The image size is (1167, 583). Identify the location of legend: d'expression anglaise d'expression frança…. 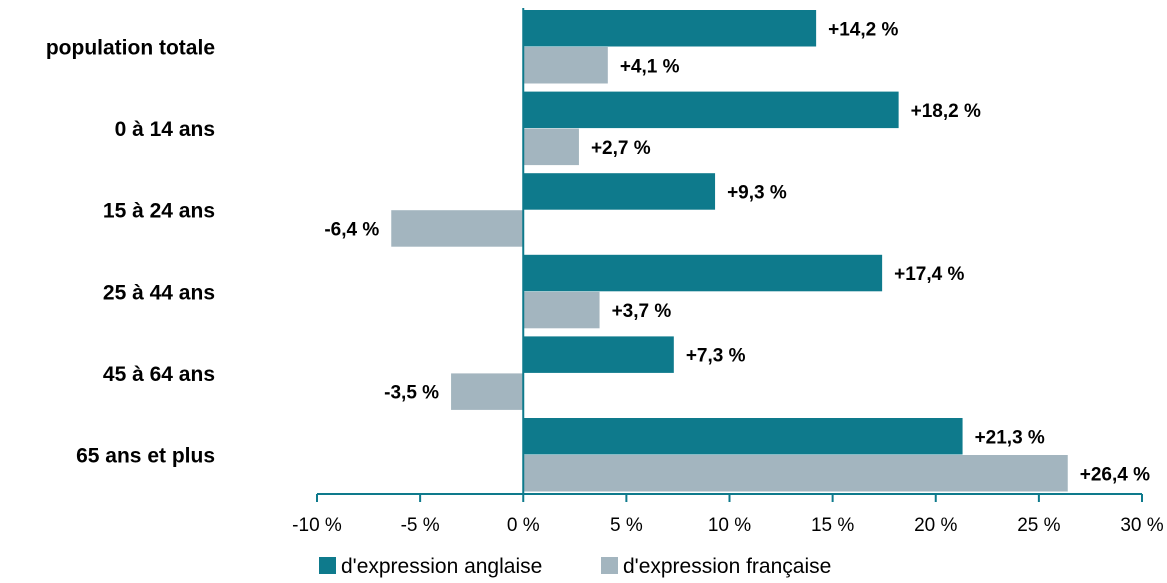
(575, 566).